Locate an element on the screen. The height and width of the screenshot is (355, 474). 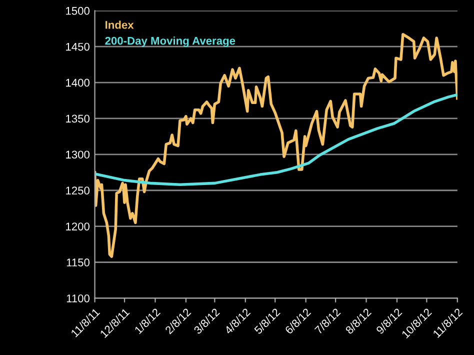
y-tick-label: 1450 is located at coordinates (78, 46).